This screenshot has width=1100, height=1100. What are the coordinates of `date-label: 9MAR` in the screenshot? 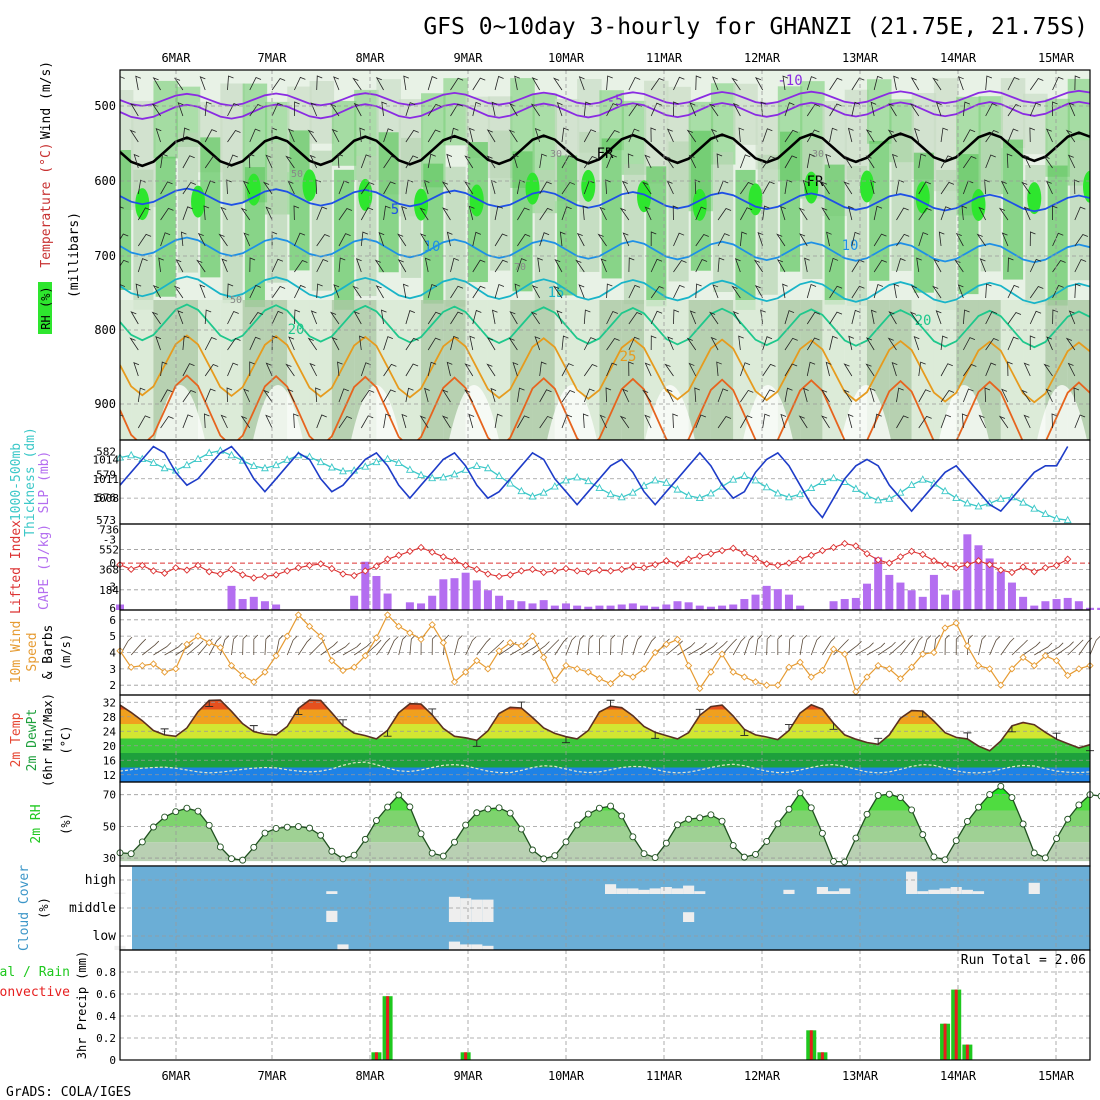 It's located at (469, 58).